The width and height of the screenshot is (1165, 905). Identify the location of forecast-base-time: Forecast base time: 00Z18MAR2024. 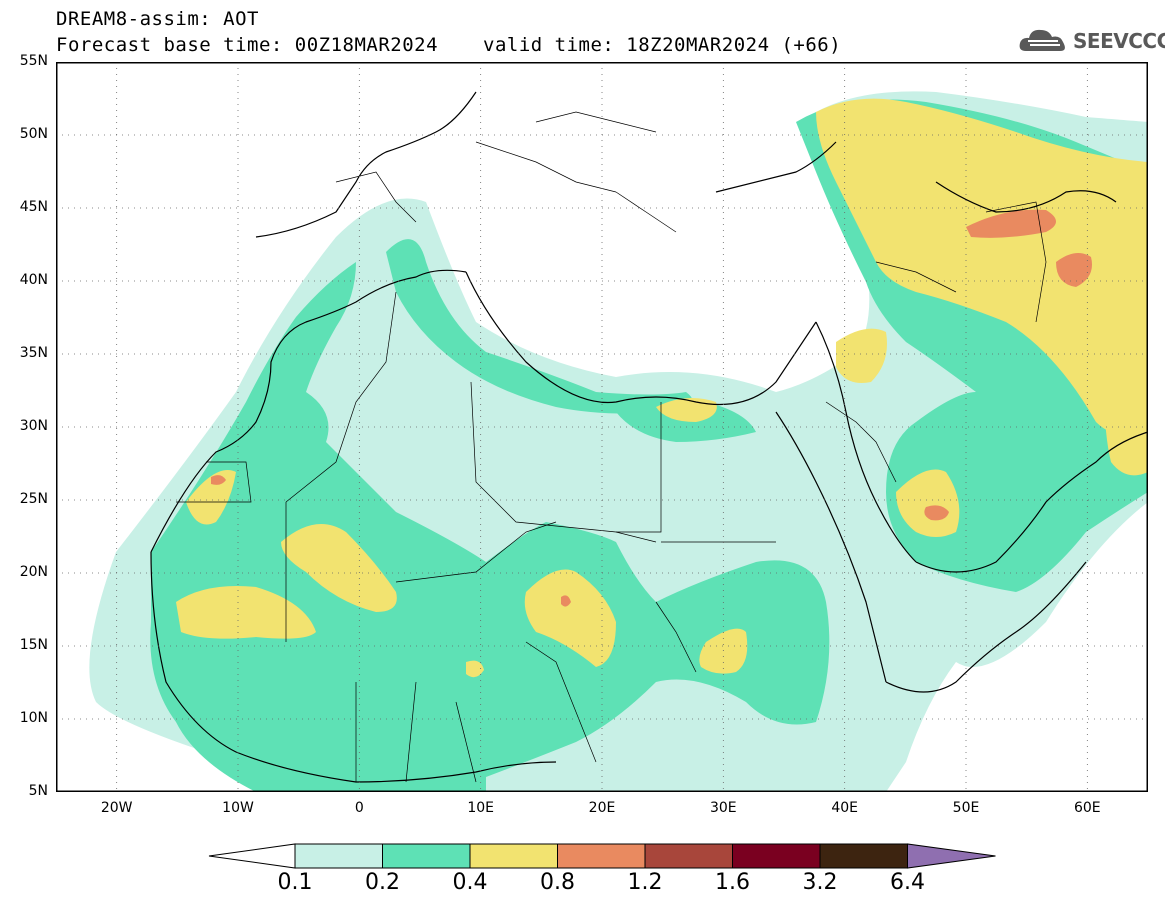
(247, 45).